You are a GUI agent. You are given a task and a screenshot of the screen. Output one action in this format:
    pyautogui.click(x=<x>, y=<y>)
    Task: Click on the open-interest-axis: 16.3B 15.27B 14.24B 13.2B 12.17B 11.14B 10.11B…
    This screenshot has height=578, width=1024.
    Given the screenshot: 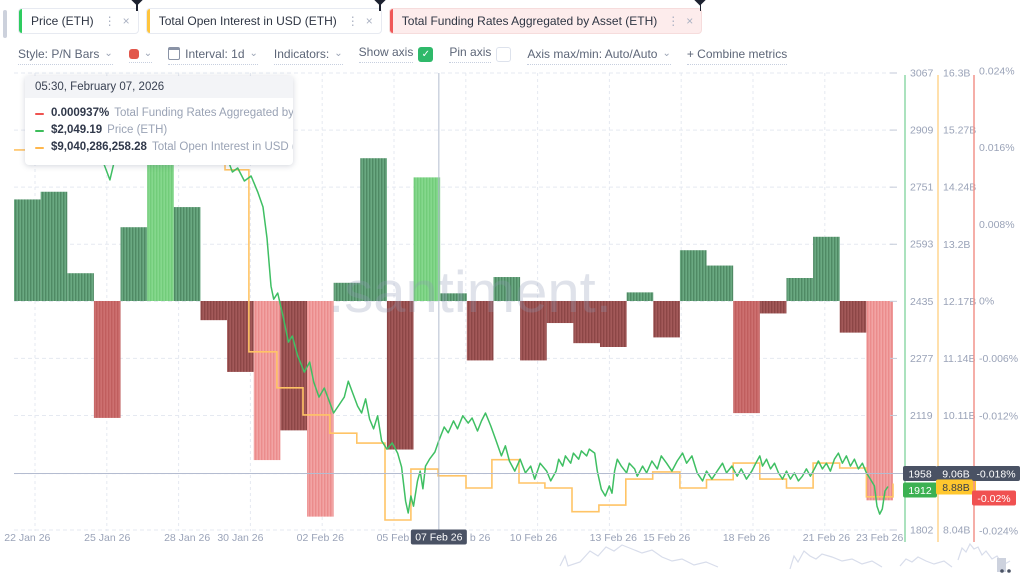 What is the action you would take?
    pyautogui.click(x=956, y=305)
    